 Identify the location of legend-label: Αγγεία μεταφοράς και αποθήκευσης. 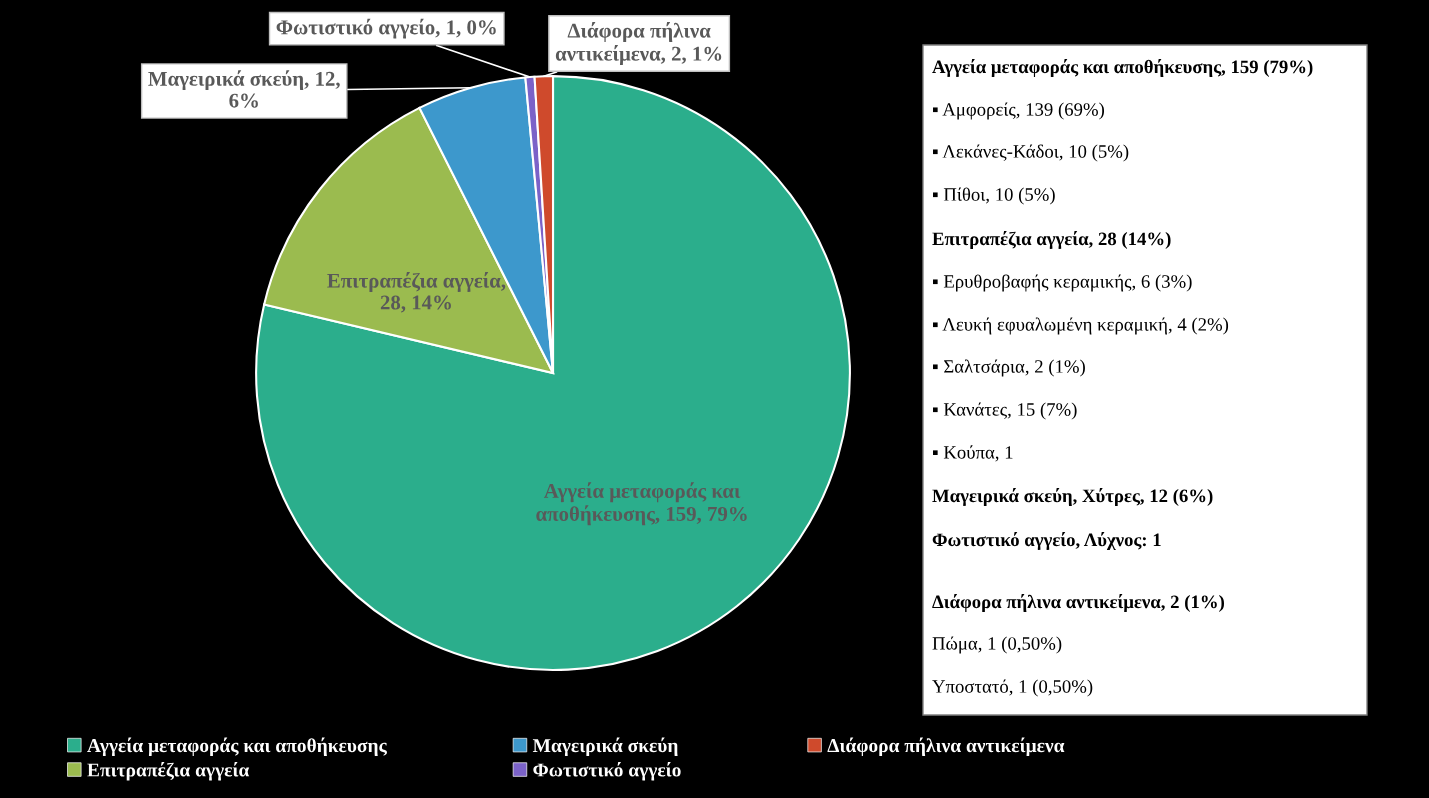
(237, 747).